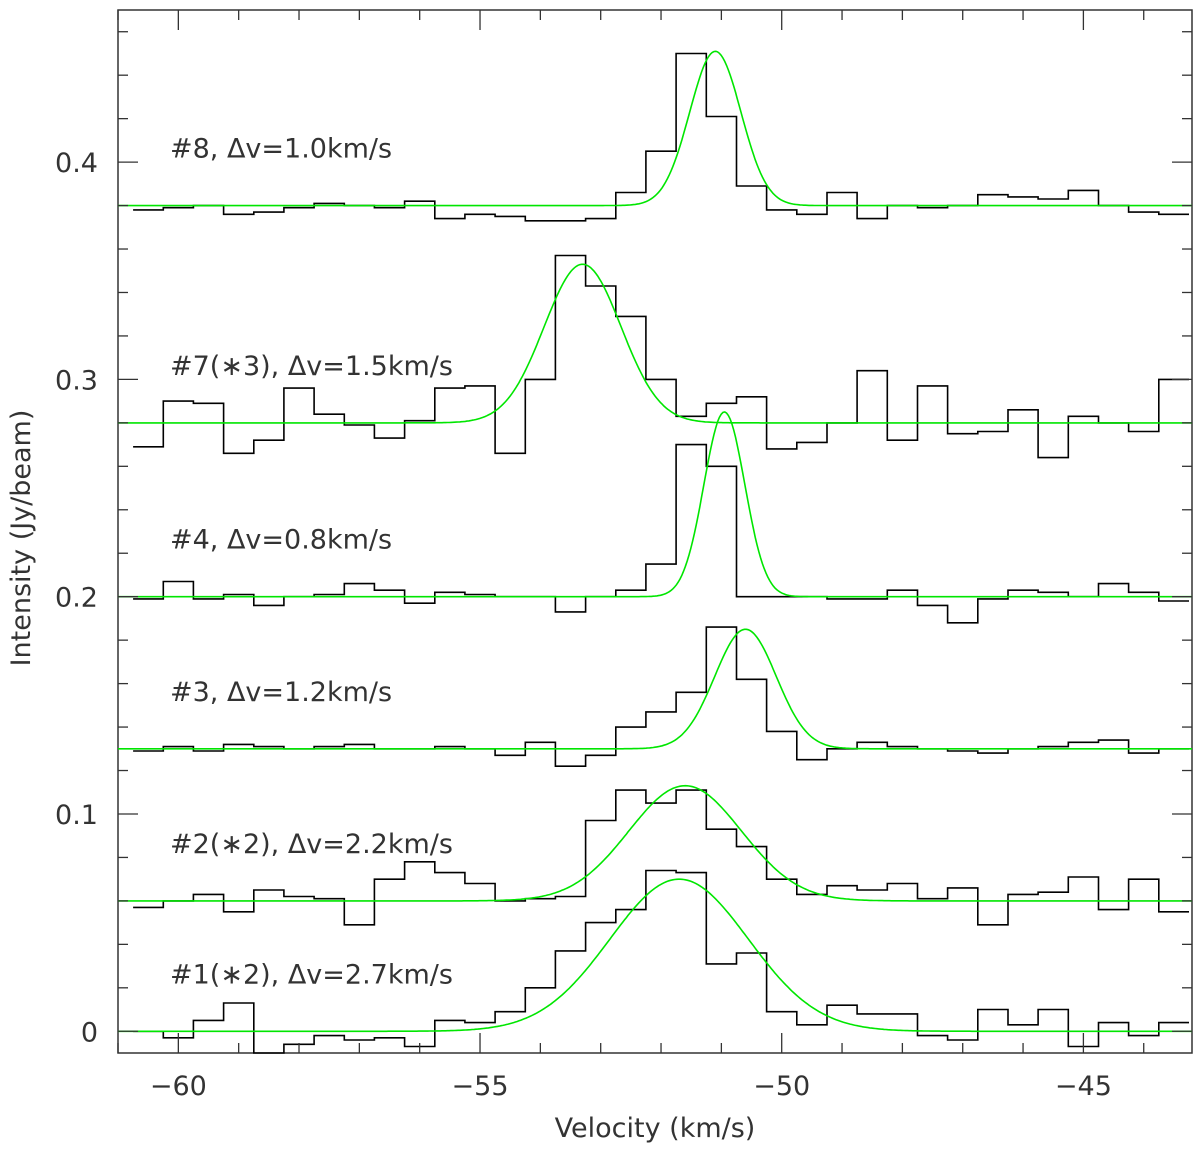 This screenshot has height=1155, width=1200. I want to click on spectrum-label: #7(∗3), Δv=1.5km/s, so click(311, 366).